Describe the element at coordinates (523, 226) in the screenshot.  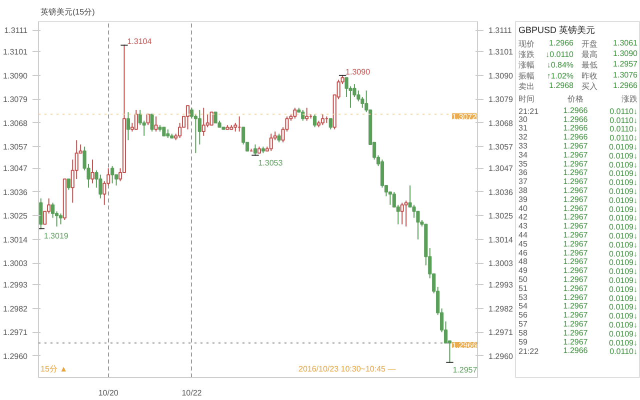
I see `text: 43` at that location.